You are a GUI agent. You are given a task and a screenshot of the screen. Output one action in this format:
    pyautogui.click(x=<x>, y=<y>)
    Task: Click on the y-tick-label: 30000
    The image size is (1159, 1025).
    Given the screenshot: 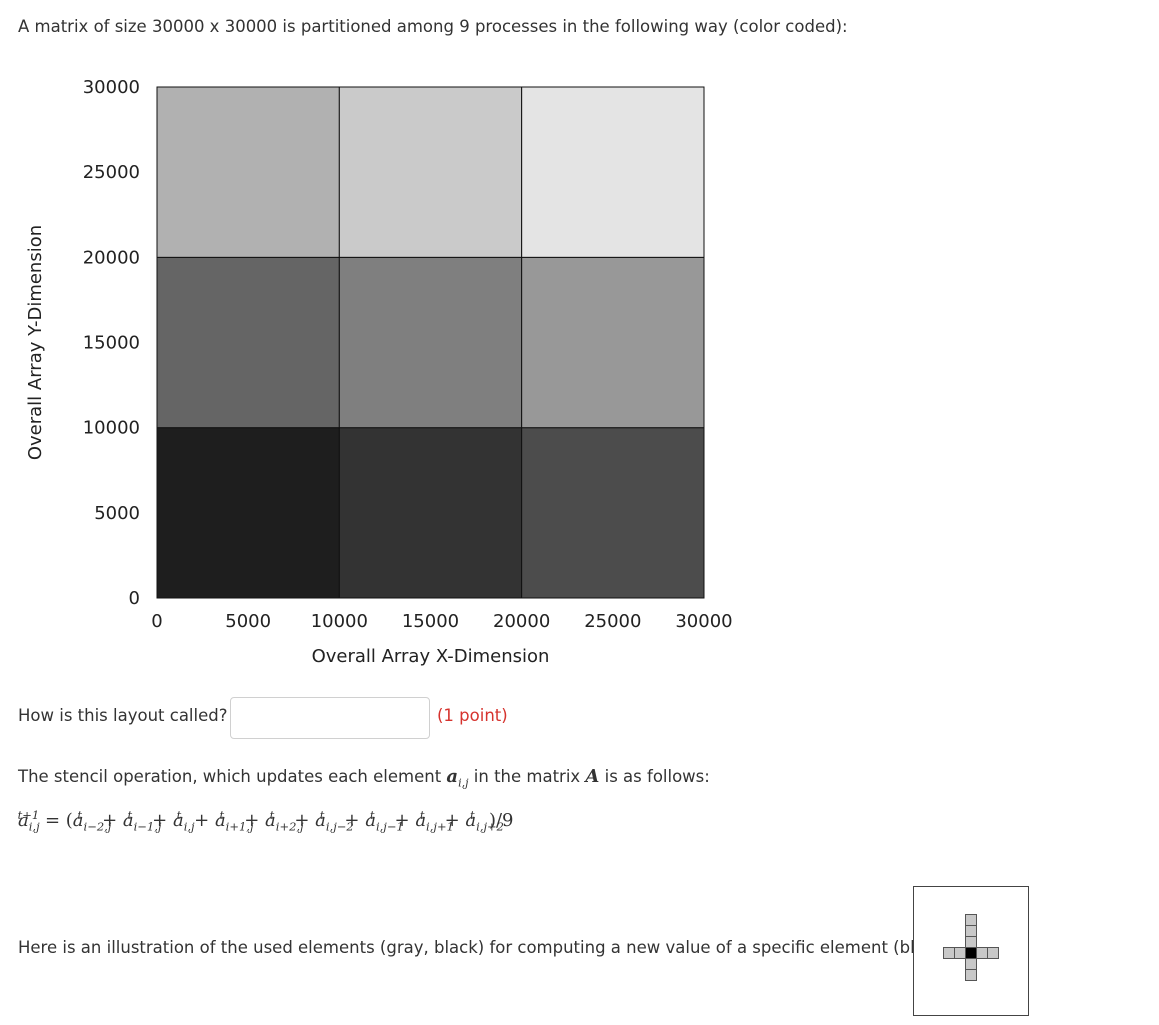 What is the action you would take?
    pyautogui.click(x=111, y=87)
    